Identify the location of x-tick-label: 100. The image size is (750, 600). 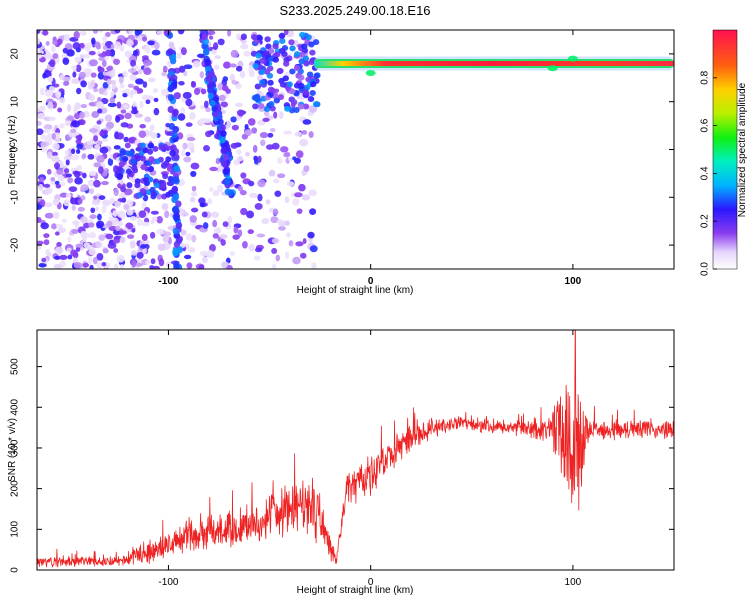
(573, 281).